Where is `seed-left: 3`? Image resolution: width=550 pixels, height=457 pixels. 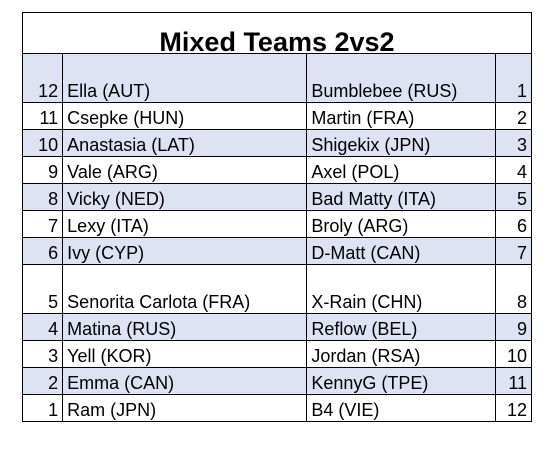
seed-left: 3 is located at coordinates (42, 354).